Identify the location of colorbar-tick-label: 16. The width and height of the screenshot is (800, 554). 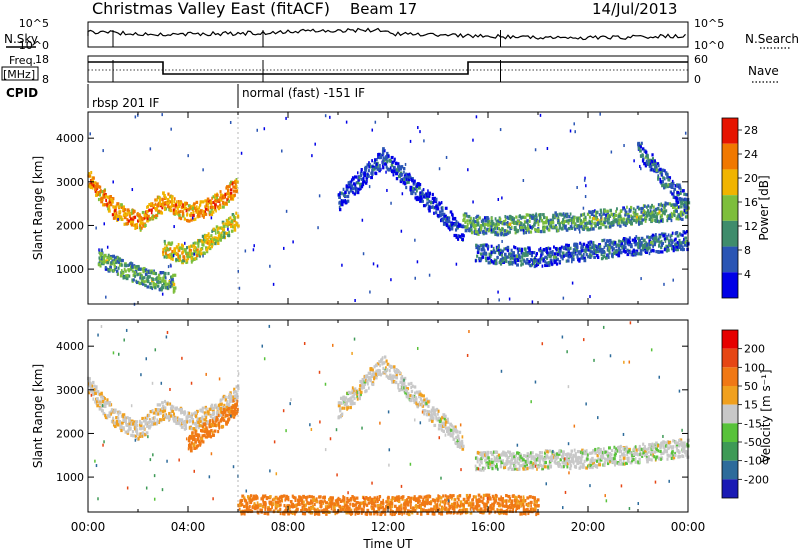
(751, 202).